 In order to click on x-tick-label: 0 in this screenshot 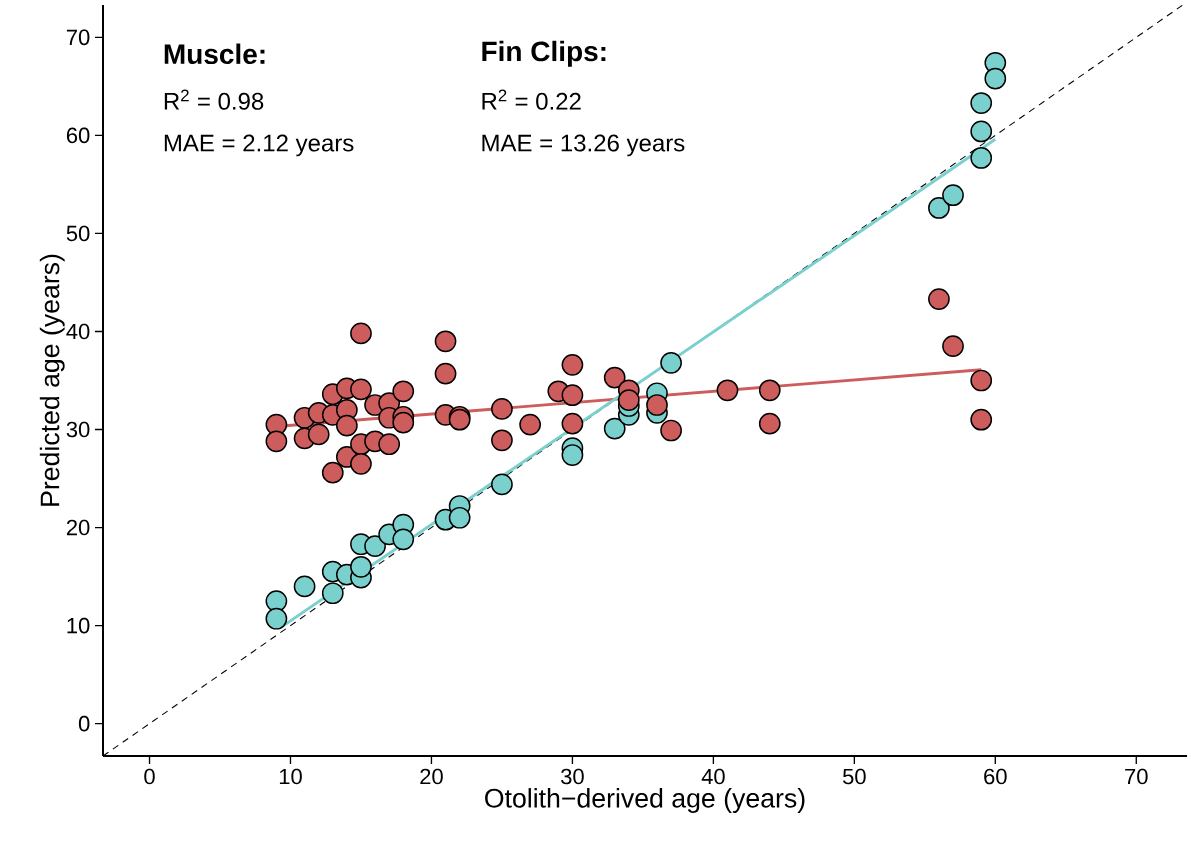, I will do `click(149, 776)`.